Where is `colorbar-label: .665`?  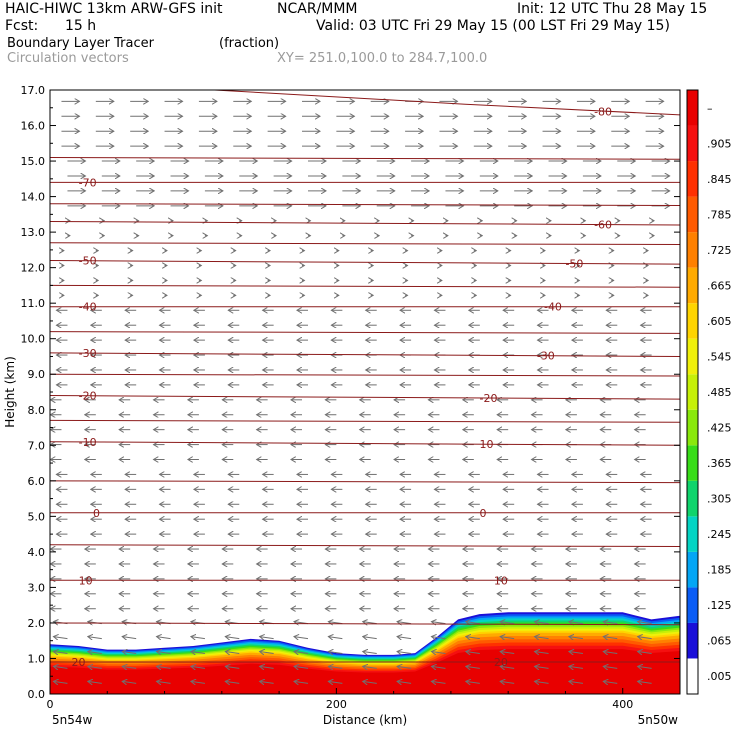 colorbar-label: .665 is located at coordinates (719, 285).